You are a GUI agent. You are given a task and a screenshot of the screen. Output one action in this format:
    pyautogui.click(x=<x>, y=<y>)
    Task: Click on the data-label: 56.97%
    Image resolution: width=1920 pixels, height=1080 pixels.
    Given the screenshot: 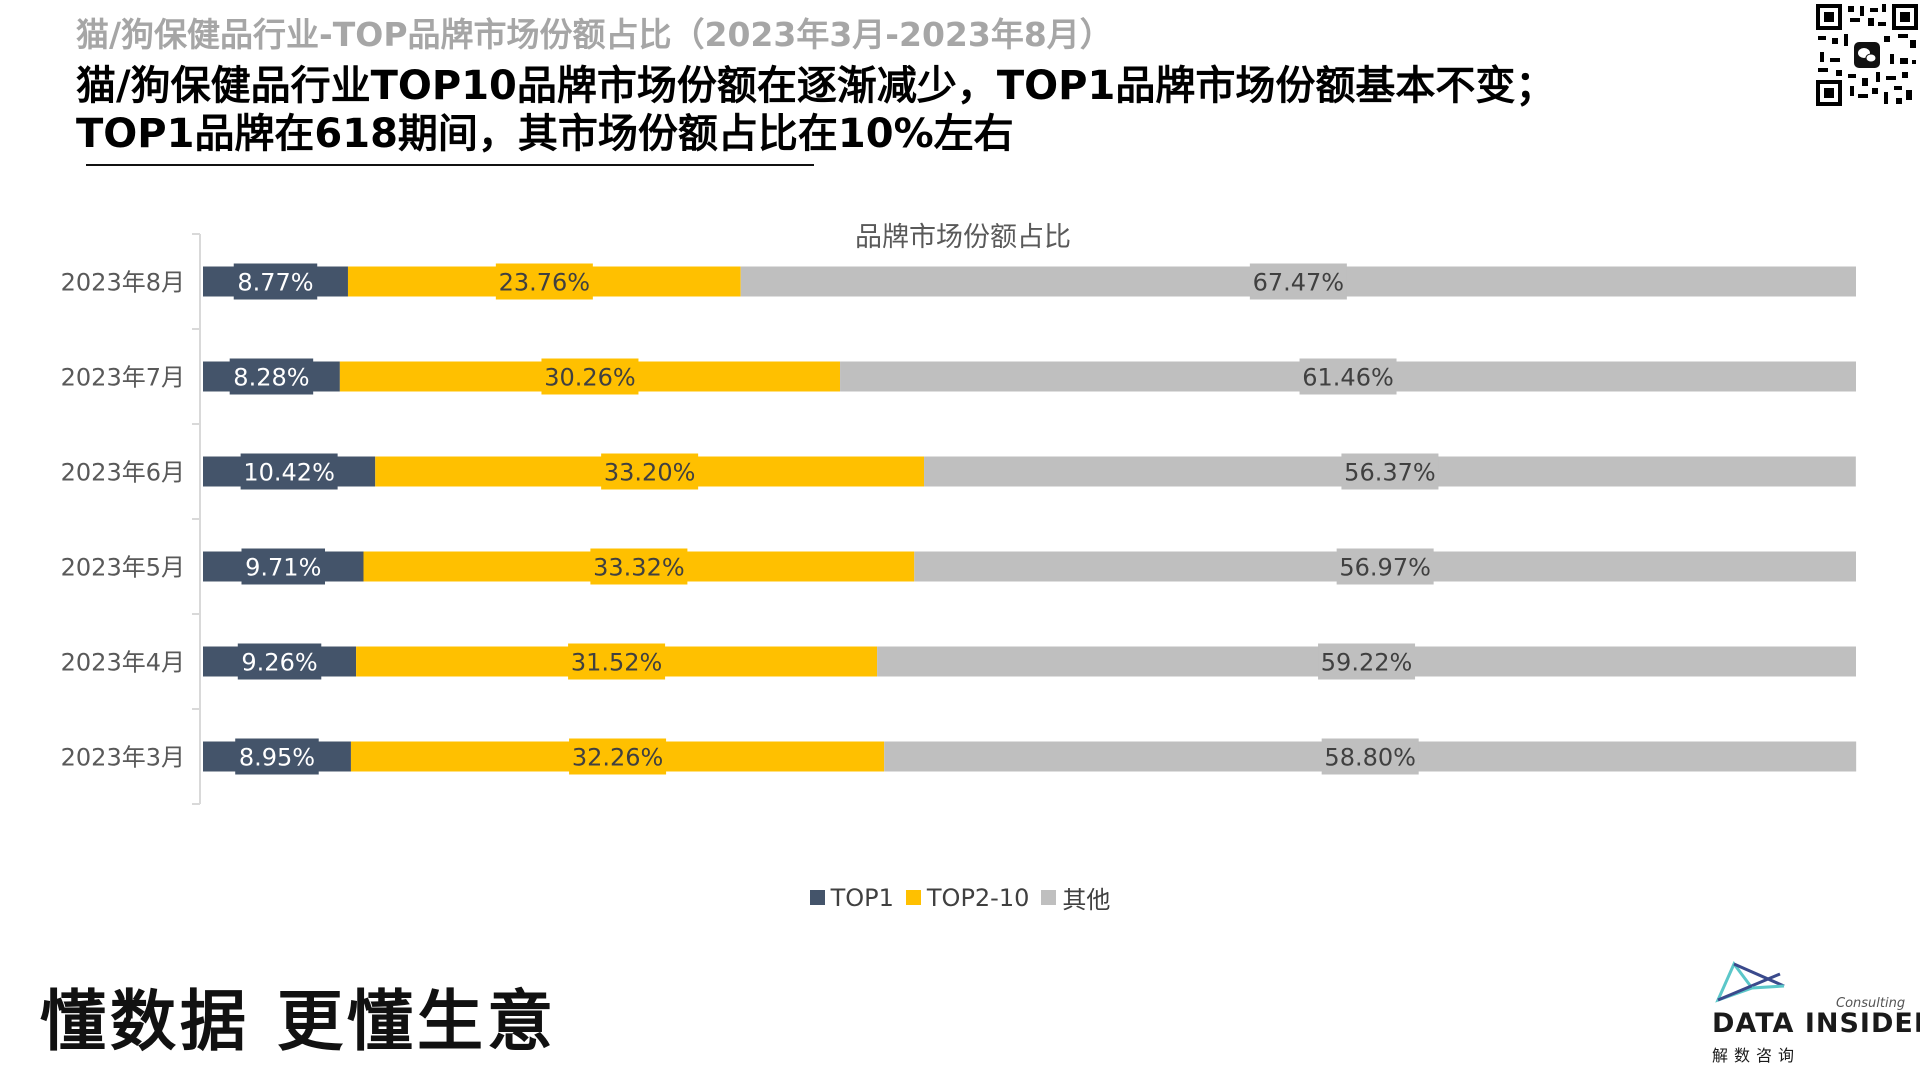 What is the action you would take?
    pyautogui.click(x=1385, y=568)
    